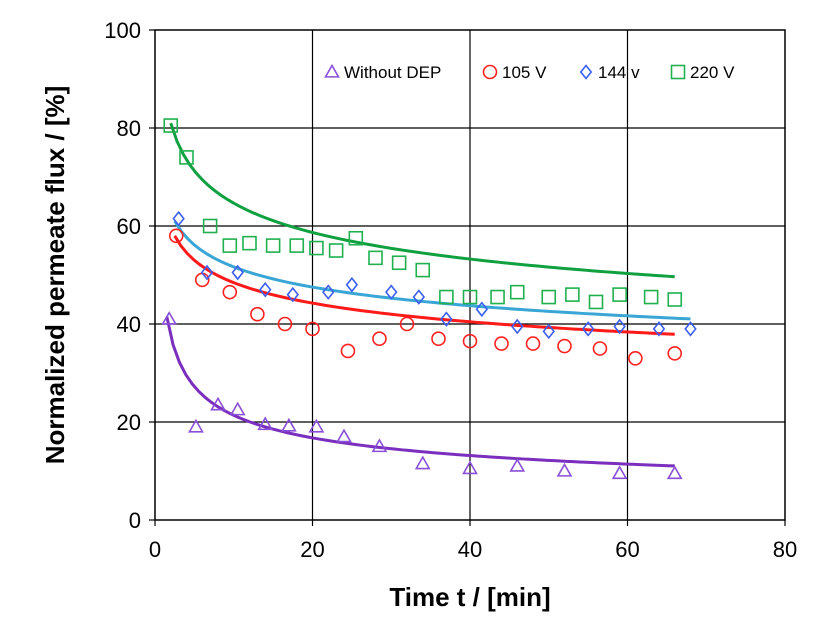  Describe the element at coordinates (470, 549) in the screenshot. I see `x-tick-label: 40` at that location.